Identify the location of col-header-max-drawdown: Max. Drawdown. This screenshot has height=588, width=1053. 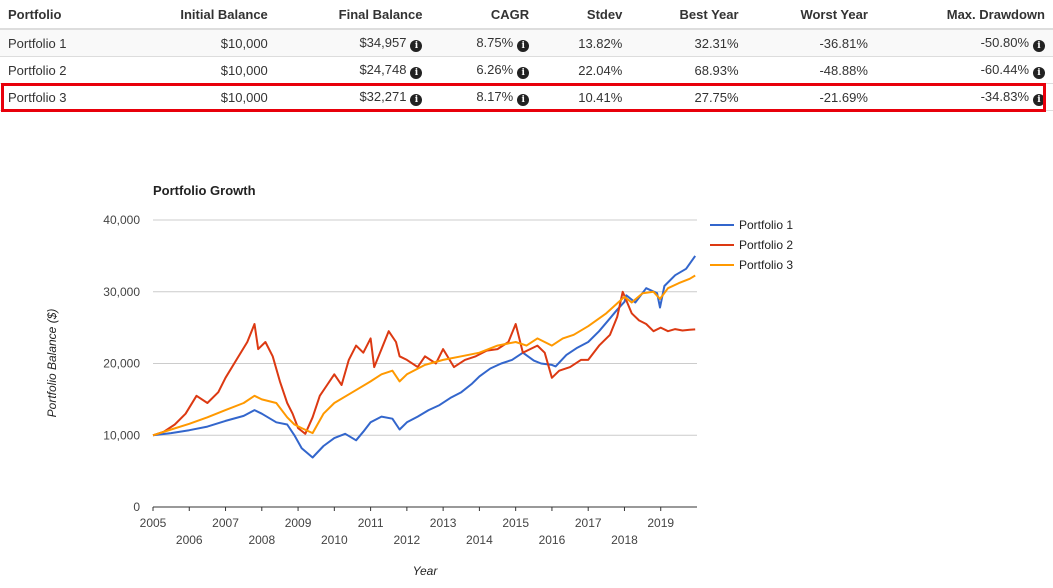
(964, 15).